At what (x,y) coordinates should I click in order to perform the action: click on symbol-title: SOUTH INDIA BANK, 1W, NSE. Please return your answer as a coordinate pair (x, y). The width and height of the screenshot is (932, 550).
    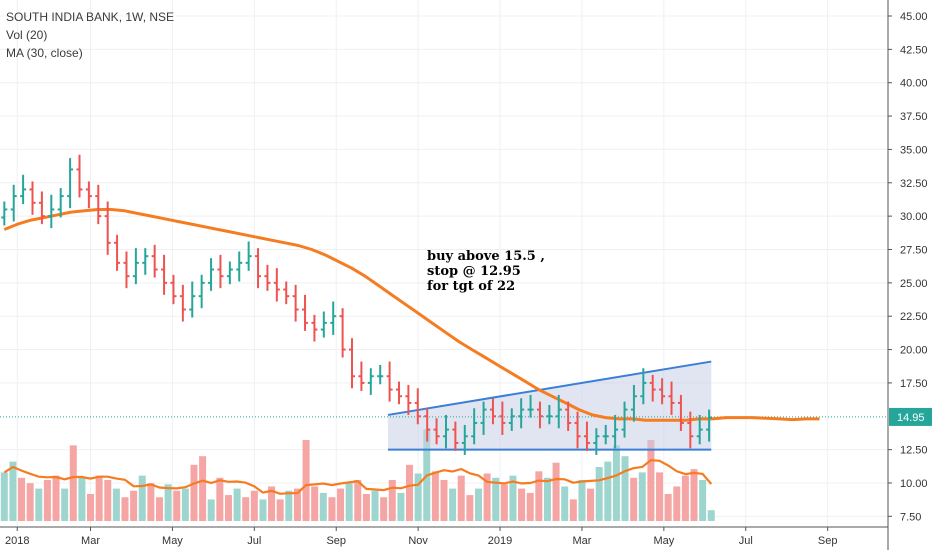
    Looking at the image, I should click on (90, 17).